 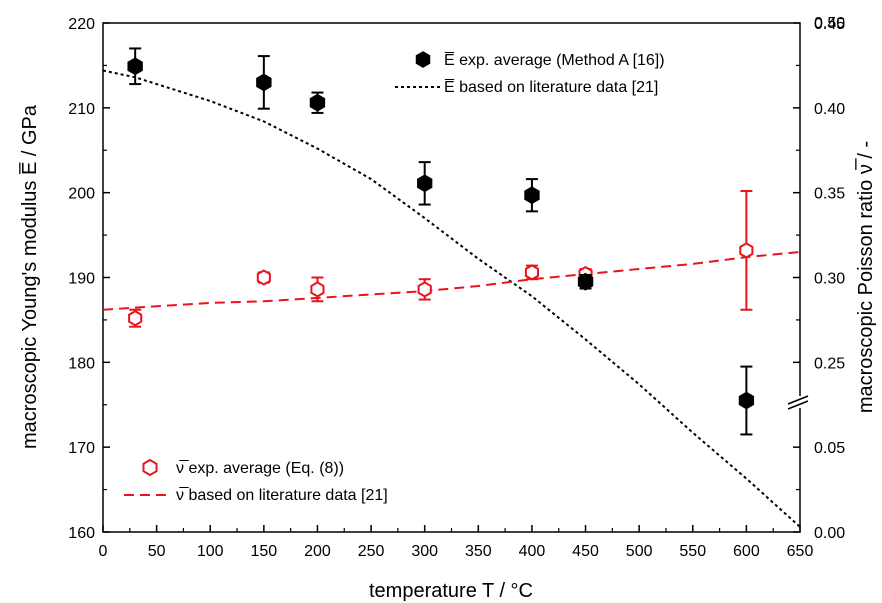 I want to click on right-y-tick-label: 0.45, so click(x=829, y=24).